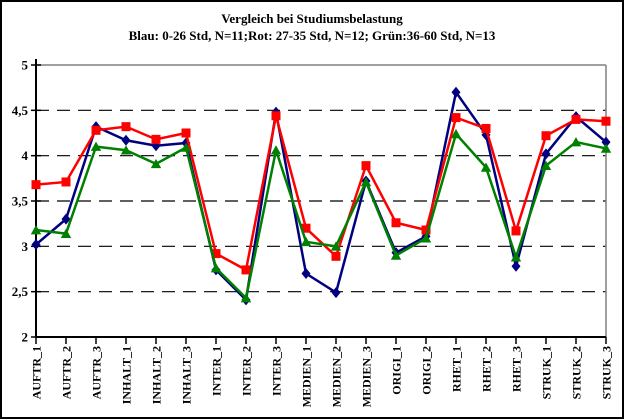  What do you see at coordinates (307, 376) in the screenshot?
I see `x-tick-label: MEDIEN_1` at bounding box center [307, 376].